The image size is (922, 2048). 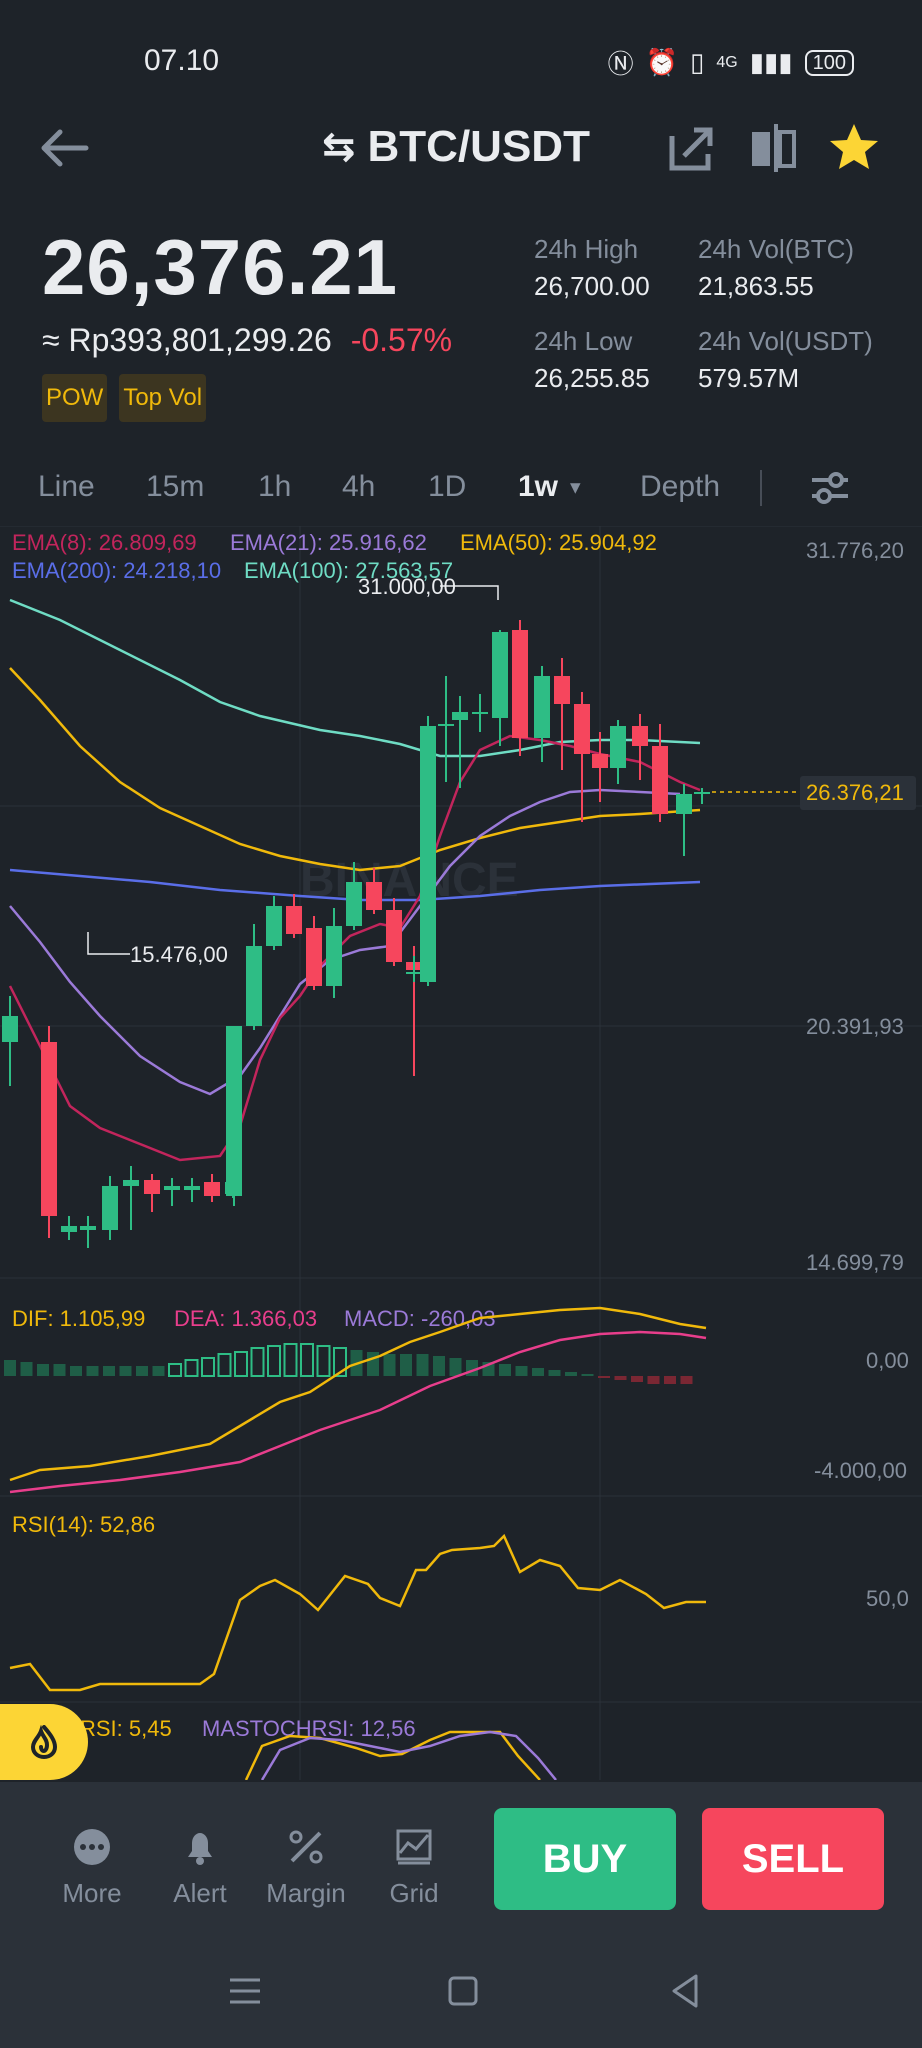 What do you see at coordinates (478, 146) in the screenshot?
I see `pair-name: BTC/USDT` at bounding box center [478, 146].